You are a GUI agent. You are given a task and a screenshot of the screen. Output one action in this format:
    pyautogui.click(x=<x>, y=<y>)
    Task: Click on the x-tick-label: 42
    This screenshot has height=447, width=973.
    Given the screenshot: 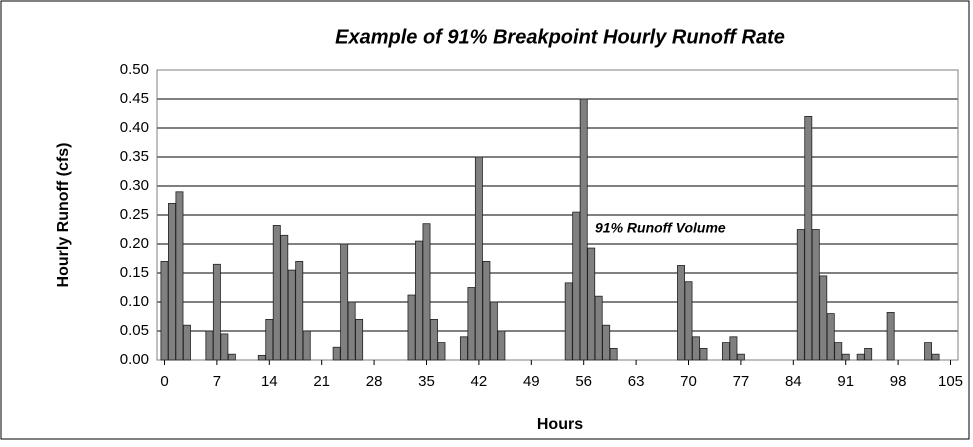 What is the action you would take?
    pyautogui.click(x=479, y=381)
    